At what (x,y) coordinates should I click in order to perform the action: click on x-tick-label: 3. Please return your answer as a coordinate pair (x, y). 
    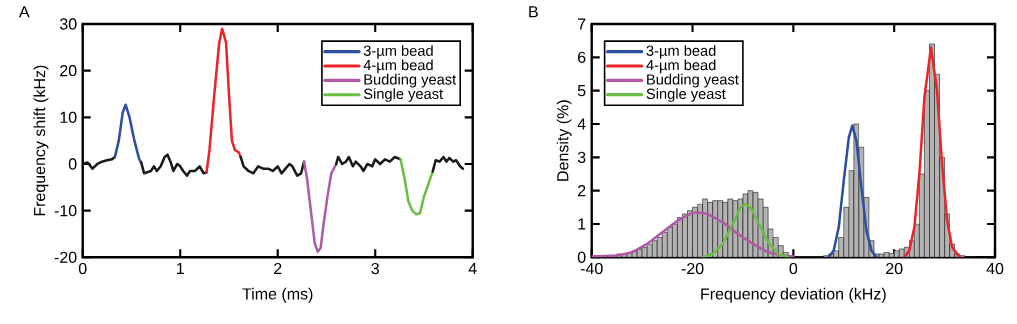
    Looking at the image, I should click on (375, 268).